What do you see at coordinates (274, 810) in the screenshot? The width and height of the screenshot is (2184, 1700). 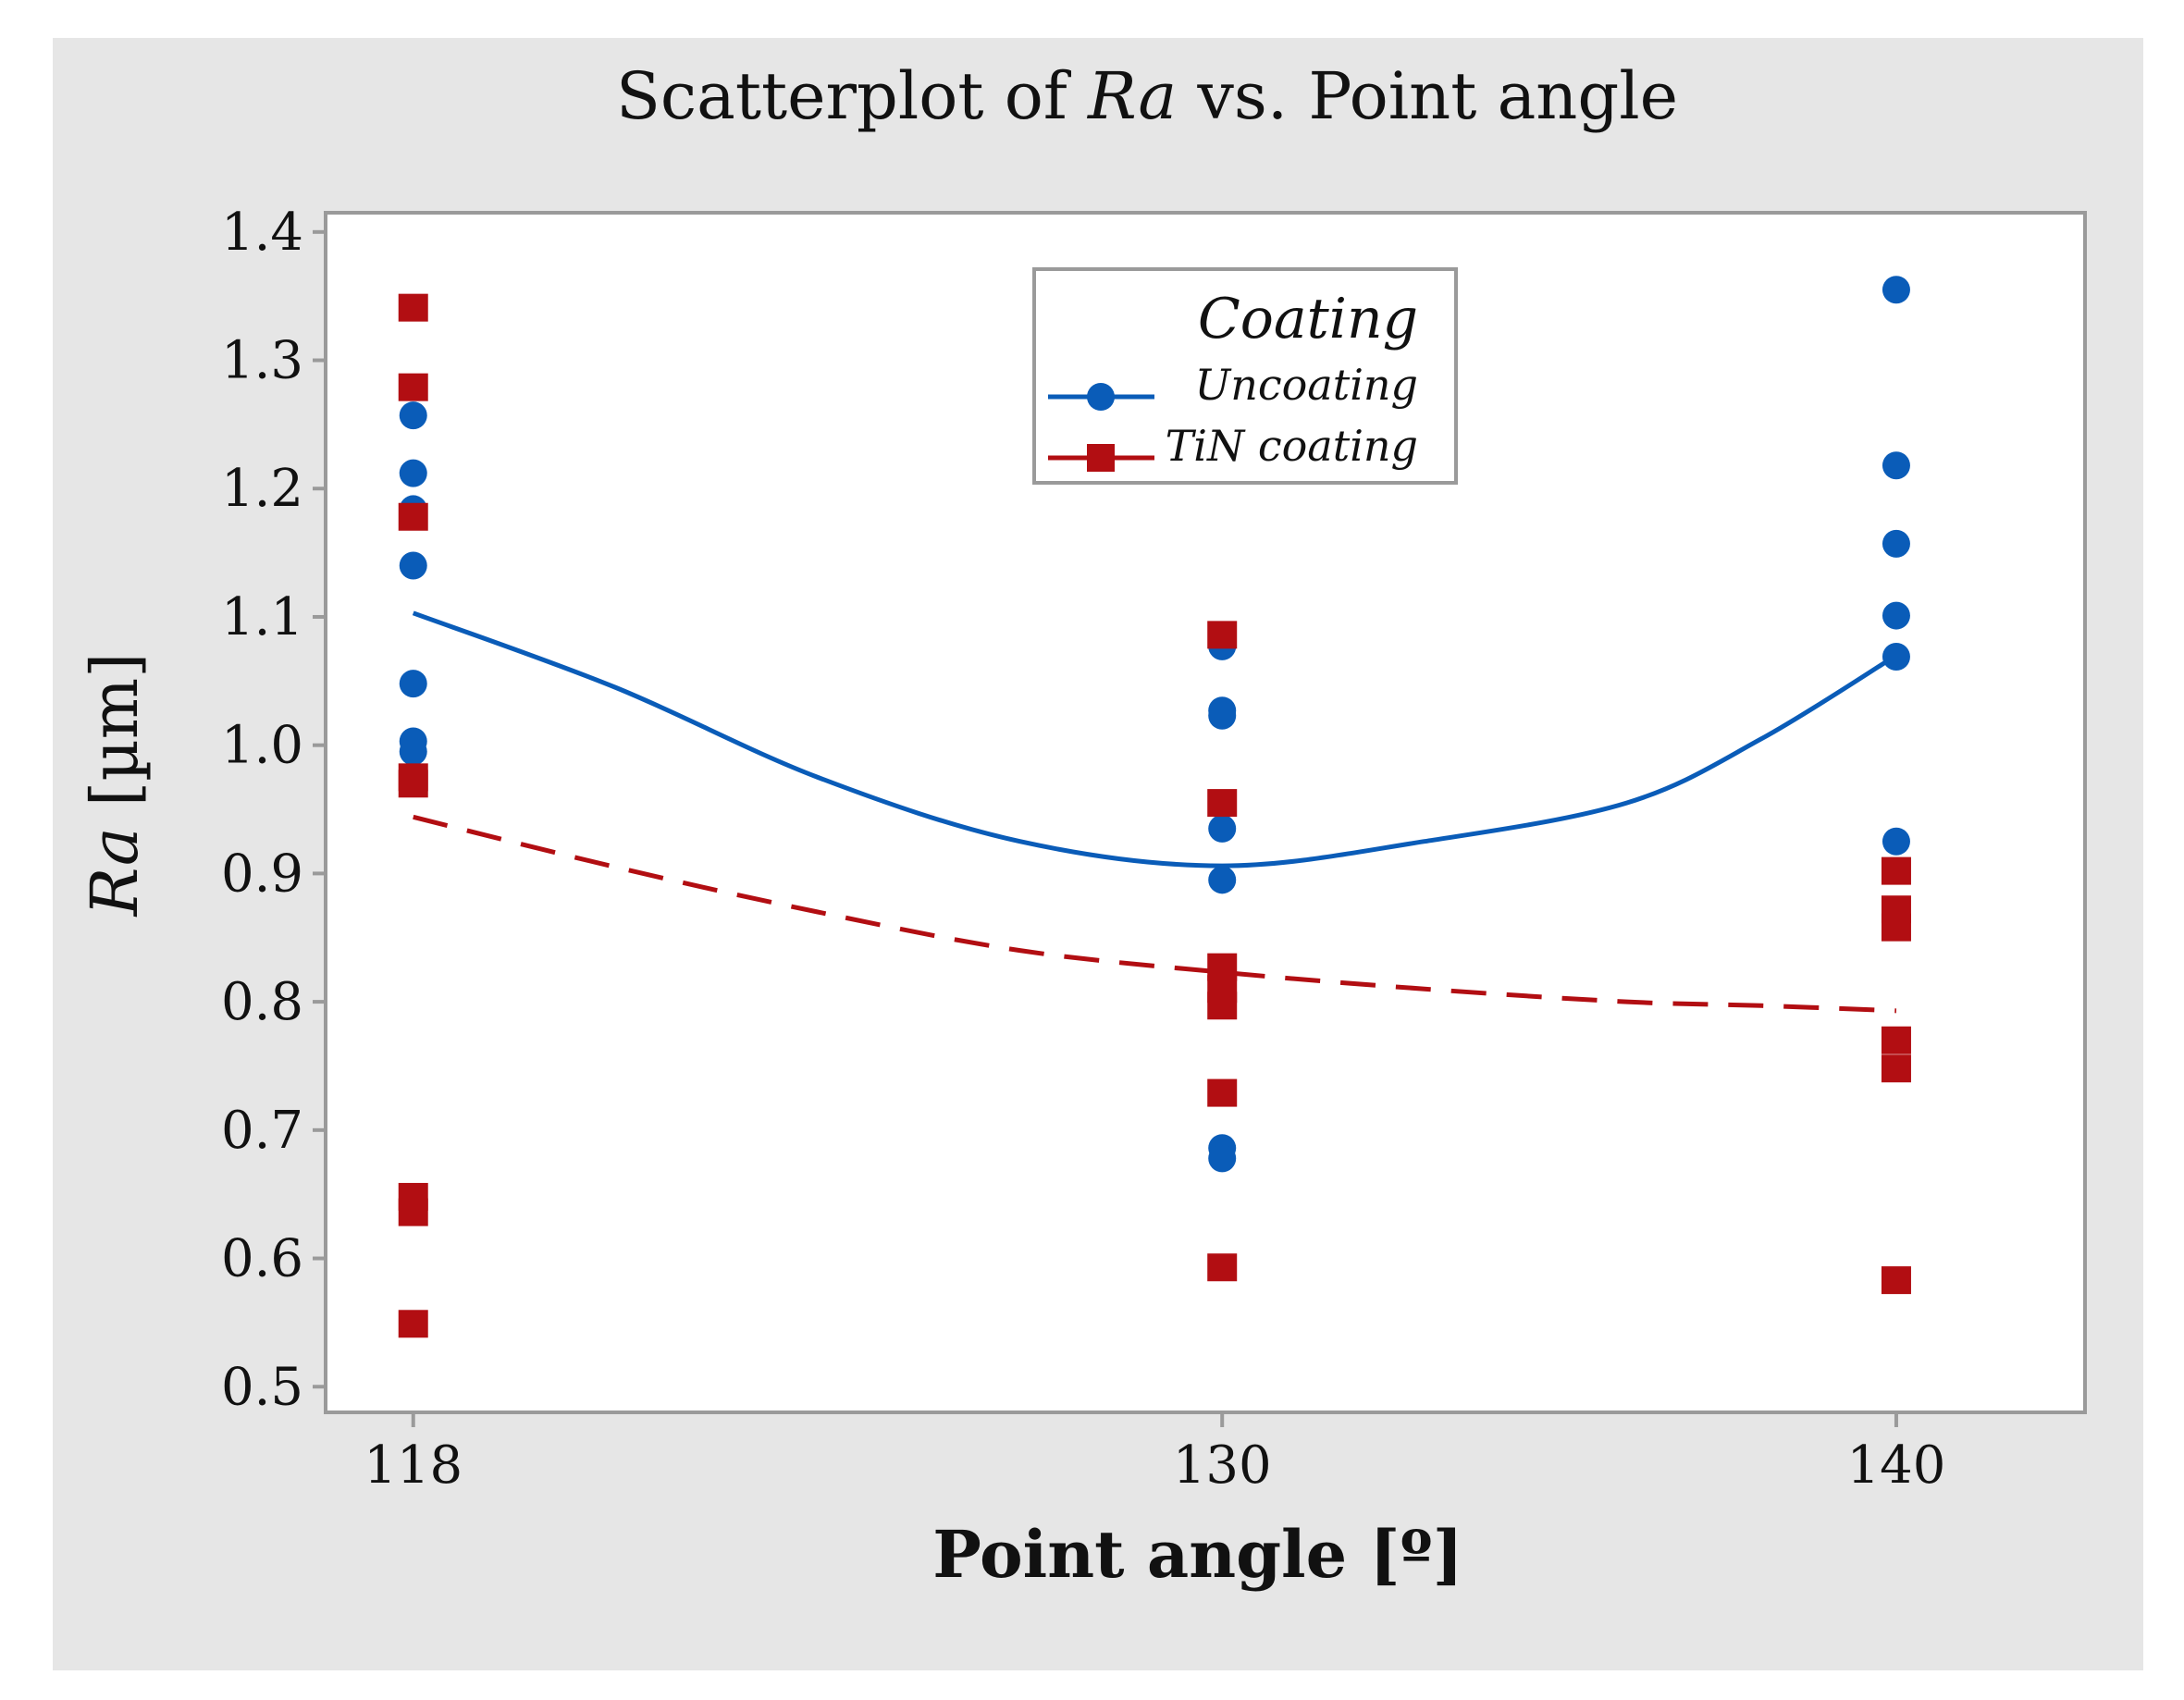 I see `y-axis: 0.5 0.6 0.7 0.8 0.9 1.0 1.1 1.2 1.3 1.4` at bounding box center [274, 810].